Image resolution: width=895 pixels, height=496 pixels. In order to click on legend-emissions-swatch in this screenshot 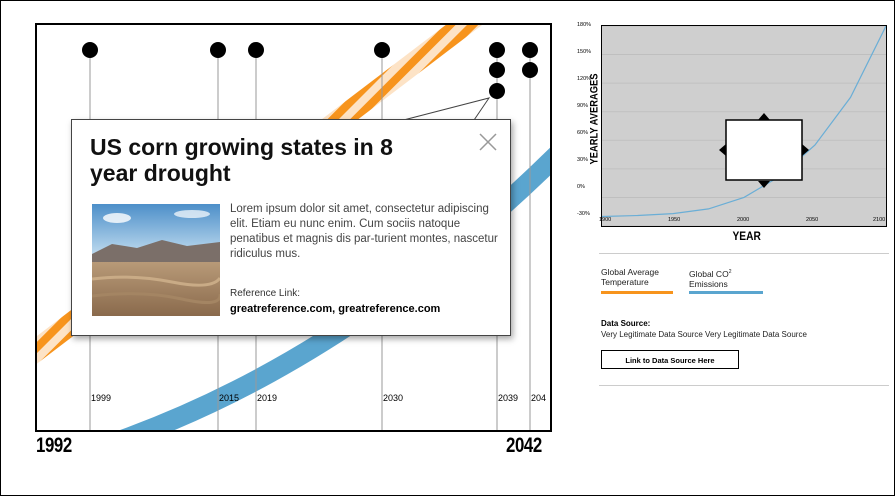, I will do `click(726, 292)`.